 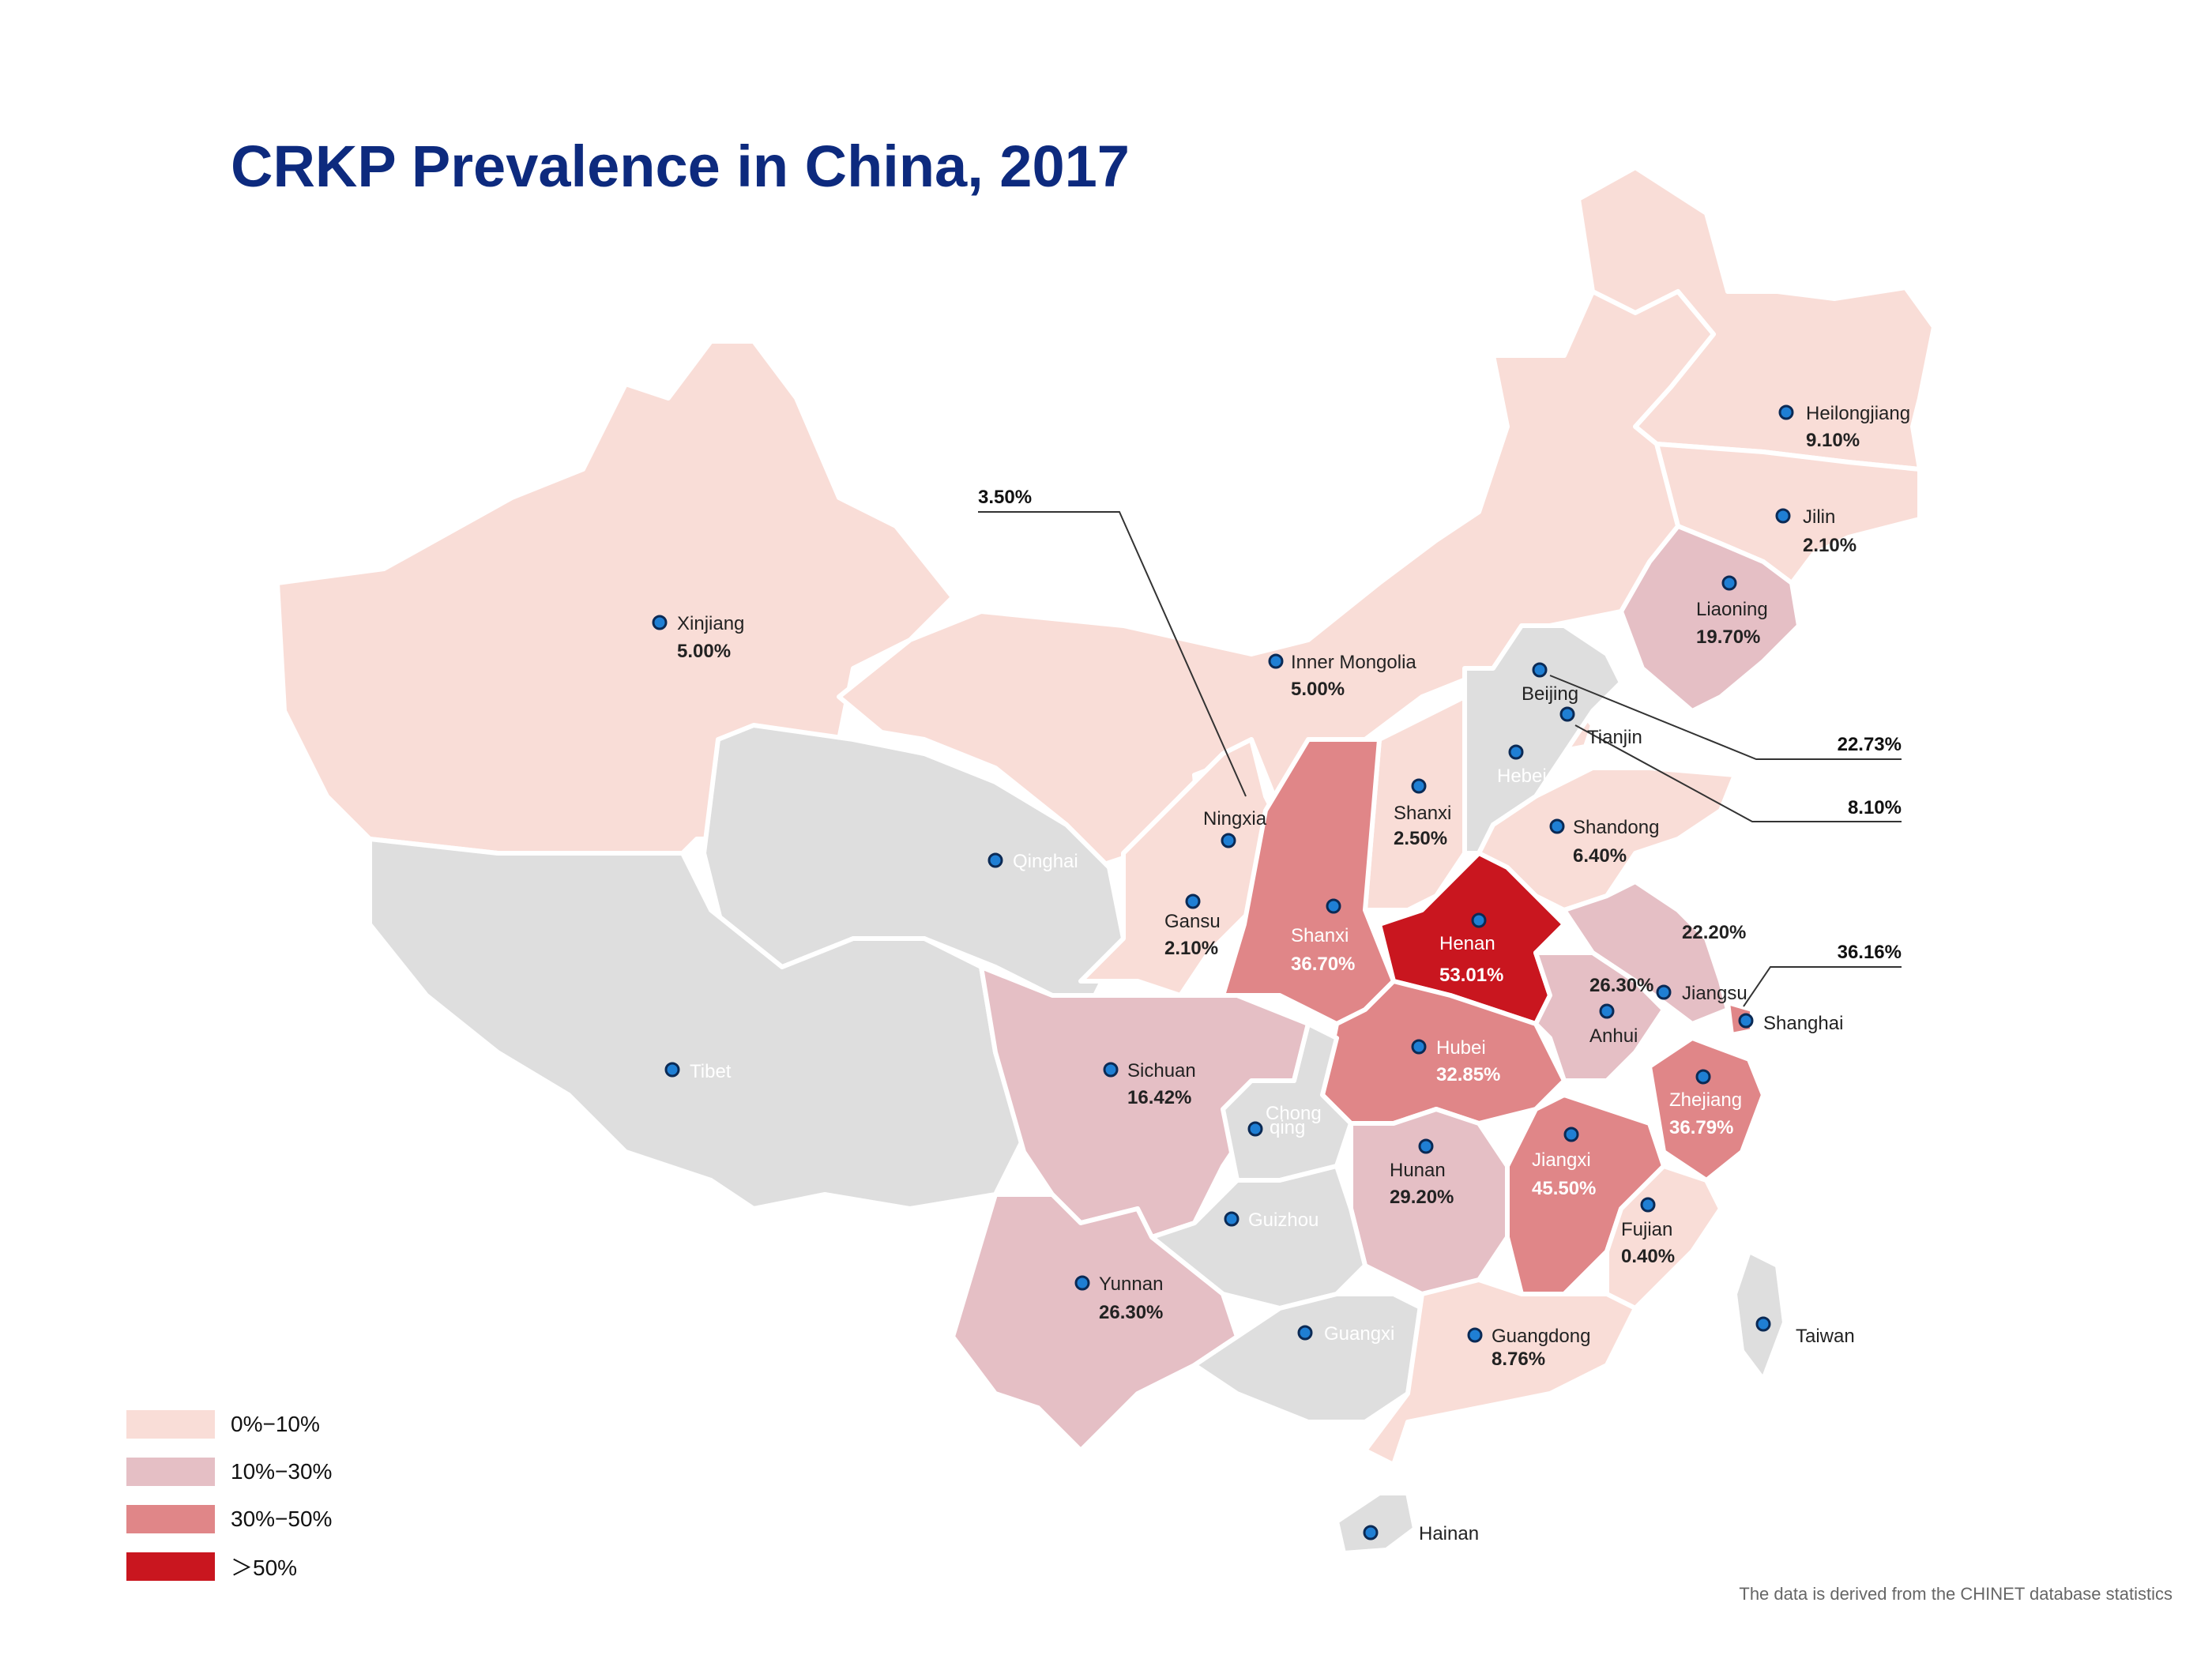 I want to click on label-value-gansu-12: 2.10%, so click(x=1191, y=948).